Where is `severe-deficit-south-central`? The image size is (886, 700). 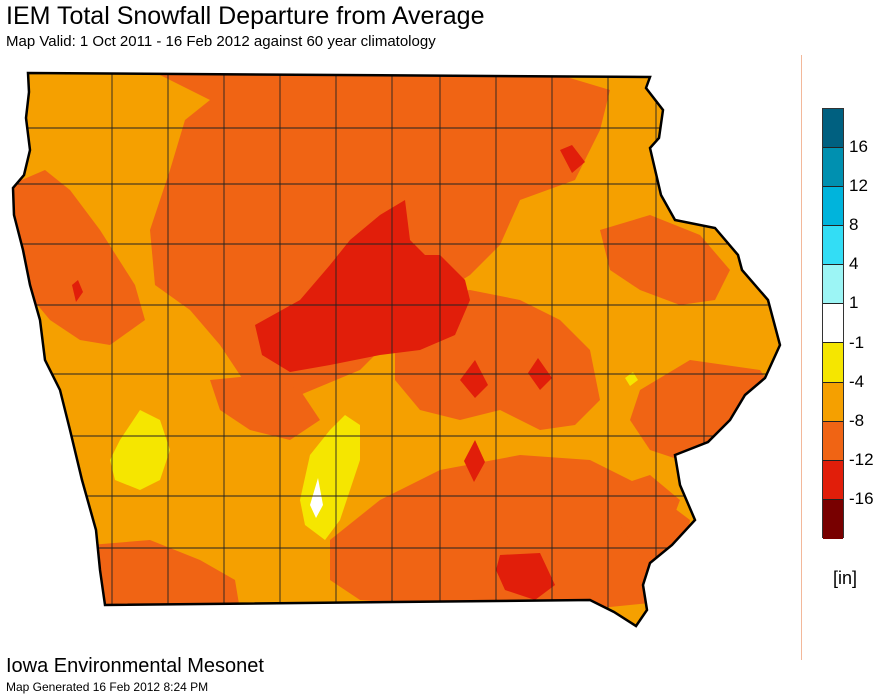 severe-deficit-south-central is located at coordinates (474, 461).